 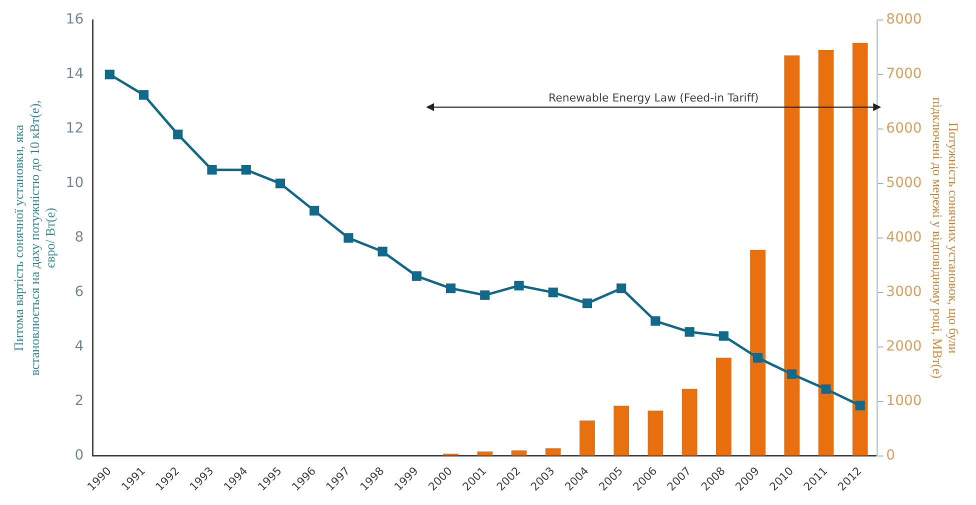 What do you see at coordinates (945, 238) in the screenshot?
I see `y2-axis-title: Потужність сонячних установок, що були підключені до мережі у відповідному році, МВт(е)` at bounding box center [945, 238].